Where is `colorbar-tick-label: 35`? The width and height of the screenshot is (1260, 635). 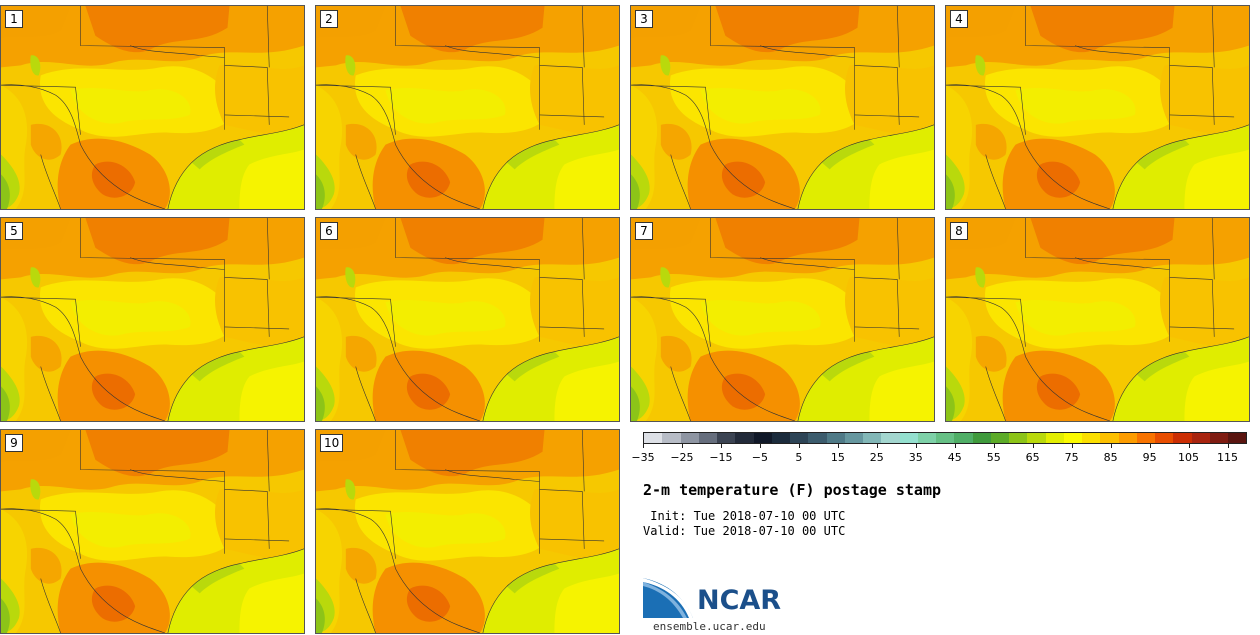
colorbar-tick-label: 35 is located at coordinates (915, 457).